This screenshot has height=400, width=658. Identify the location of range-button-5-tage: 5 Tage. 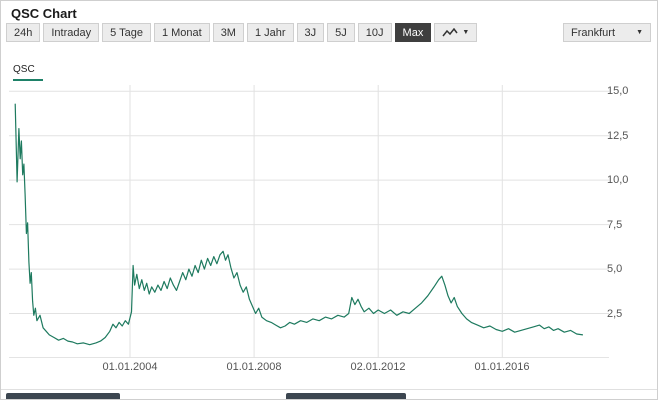
(126, 32).